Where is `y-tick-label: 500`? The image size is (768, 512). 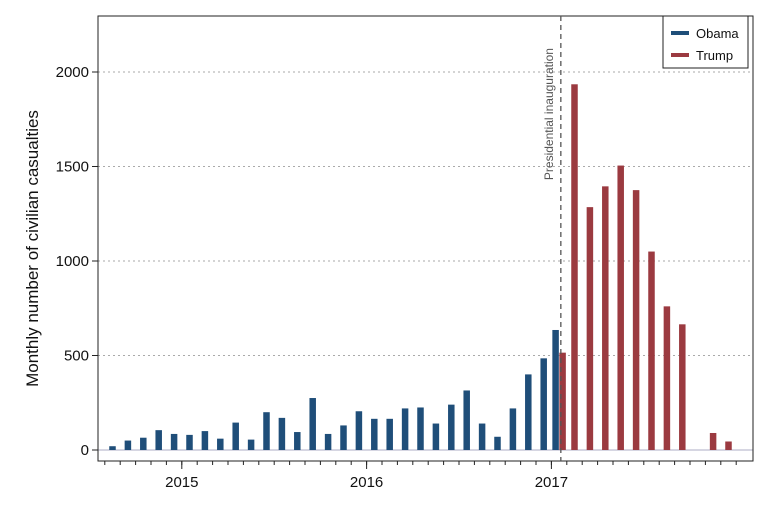
y-tick-label: 500 is located at coordinates (76, 356).